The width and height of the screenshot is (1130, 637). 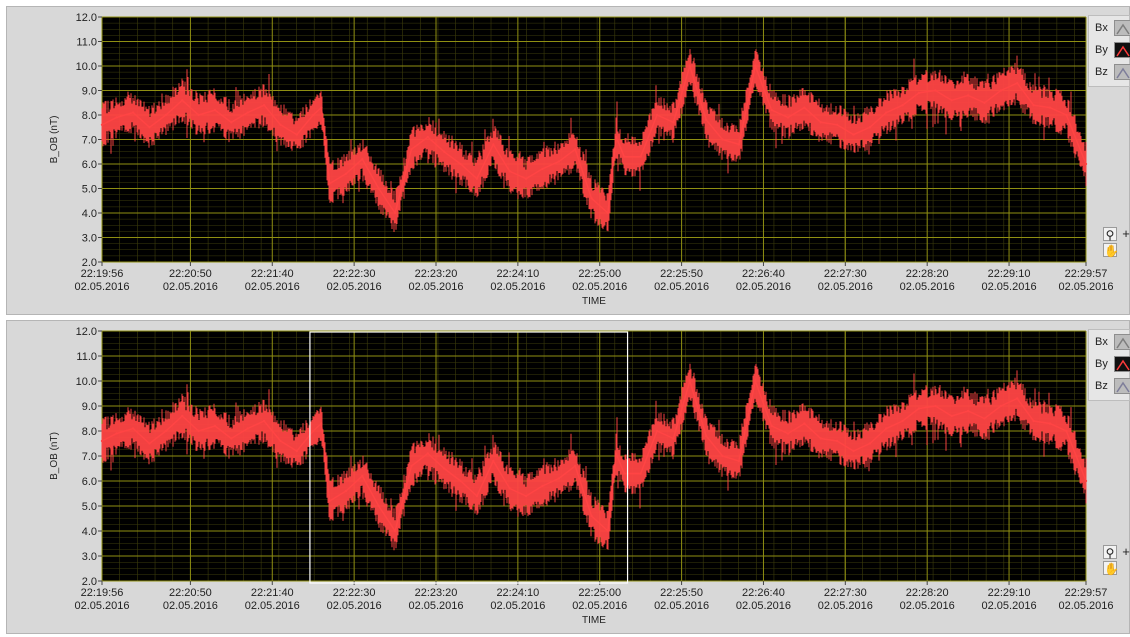 I want to click on y-tick-label: 6.0, so click(x=89, y=482).